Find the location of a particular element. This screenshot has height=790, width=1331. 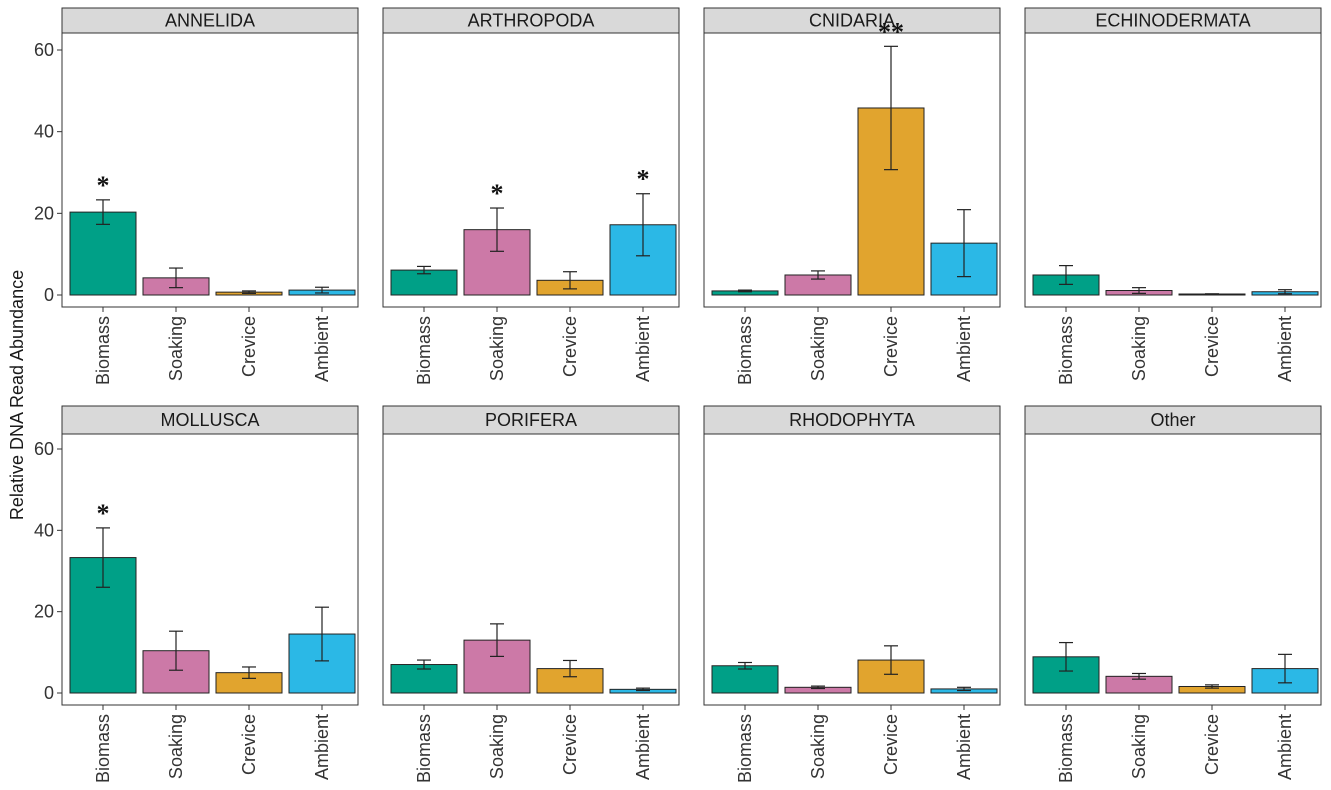

bar-mollusca-biomass is located at coordinates (103, 625).